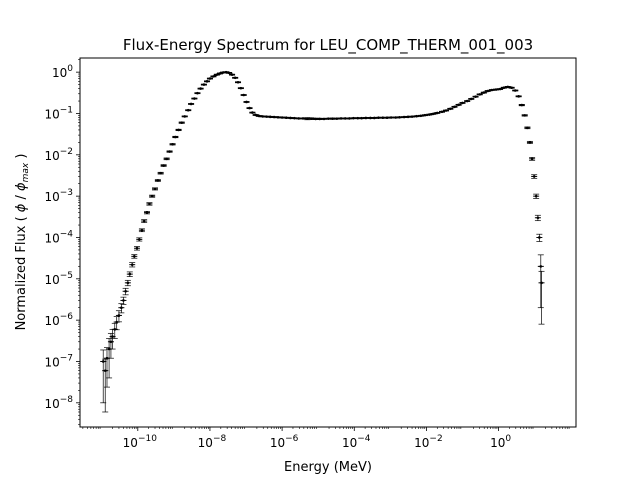 This screenshot has width=640, height=480. Describe the element at coordinates (58, 113) in the screenshot. I see `y-tick-label: 10⁻¹` at that location.